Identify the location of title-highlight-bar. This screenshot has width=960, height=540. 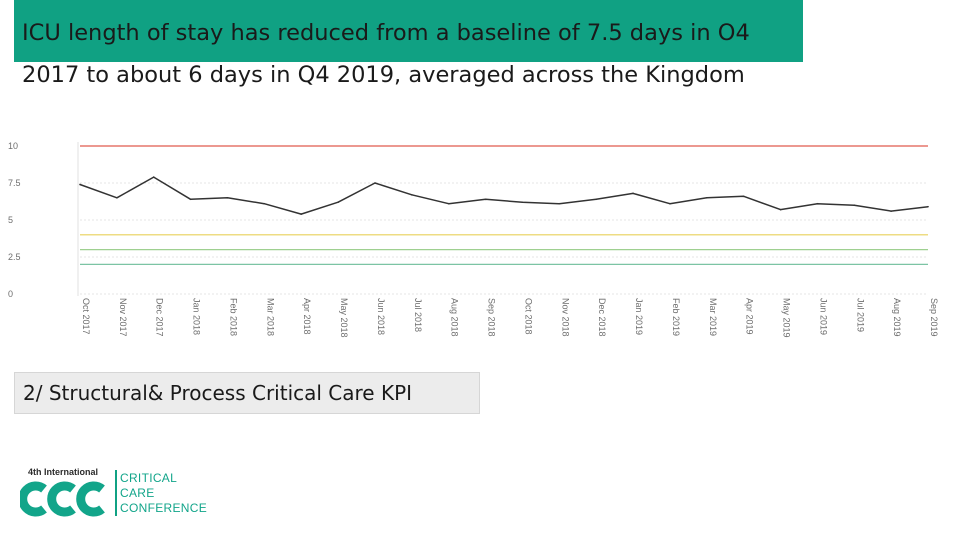
(408, 31).